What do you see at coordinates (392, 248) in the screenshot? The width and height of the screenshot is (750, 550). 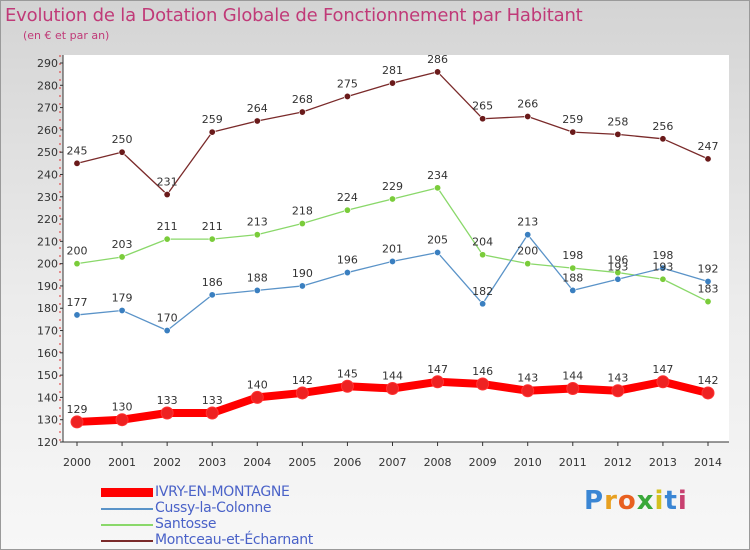 I see `data-label: 201` at bounding box center [392, 248].